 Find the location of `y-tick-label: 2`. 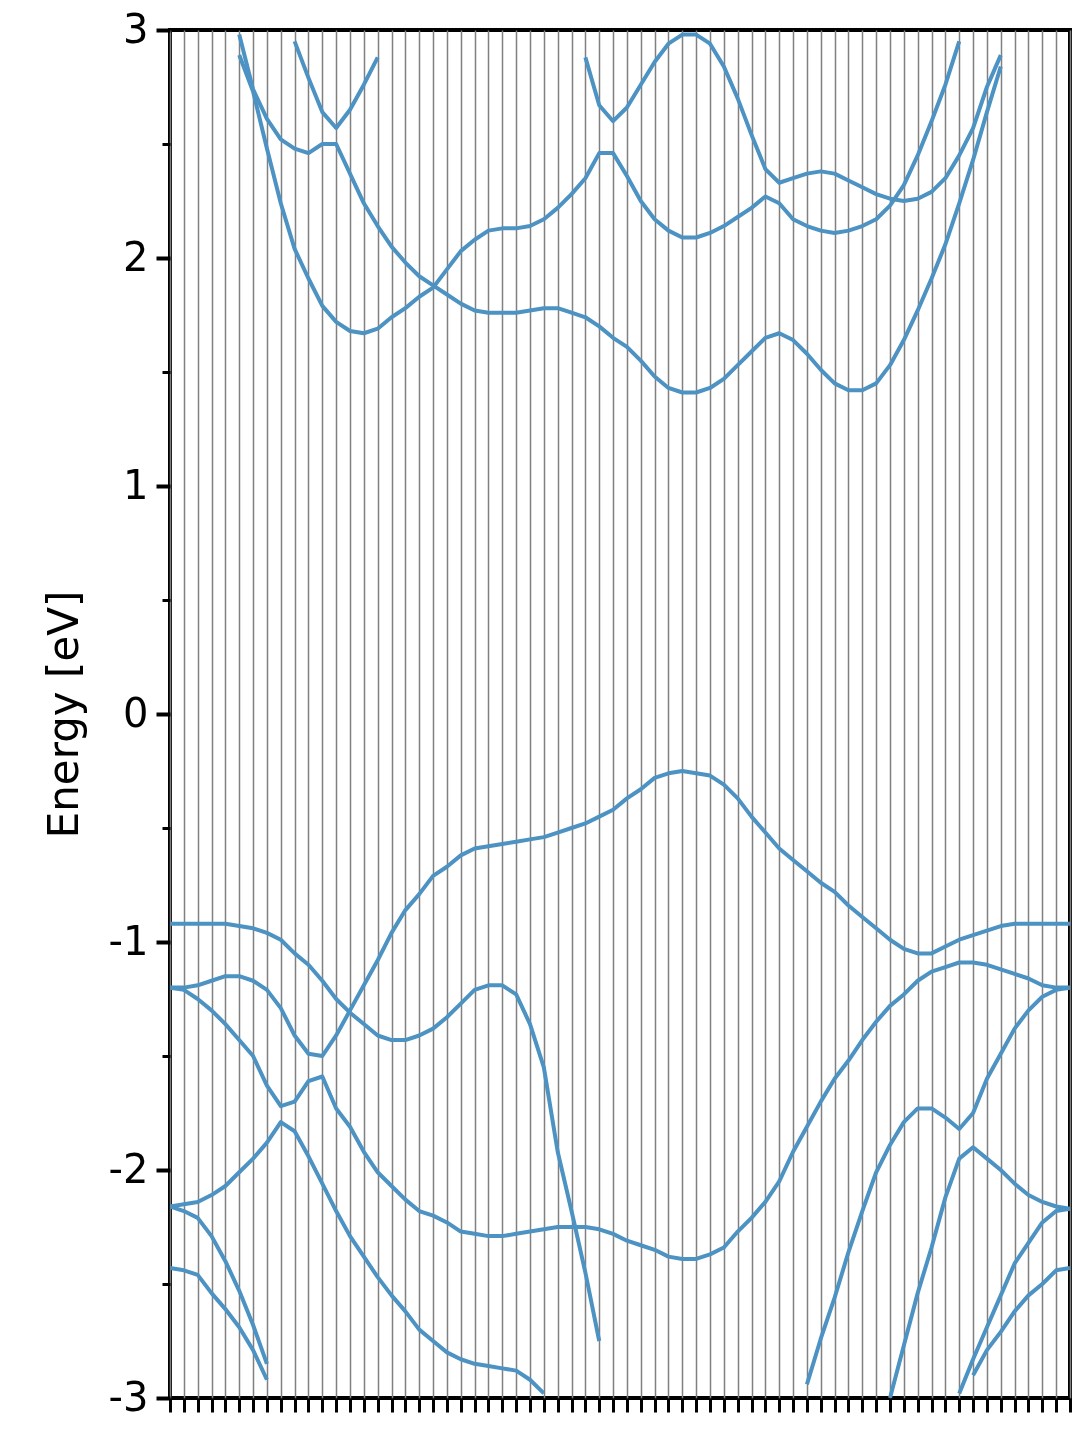

y-tick-label: 2 is located at coordinates (136, 256).